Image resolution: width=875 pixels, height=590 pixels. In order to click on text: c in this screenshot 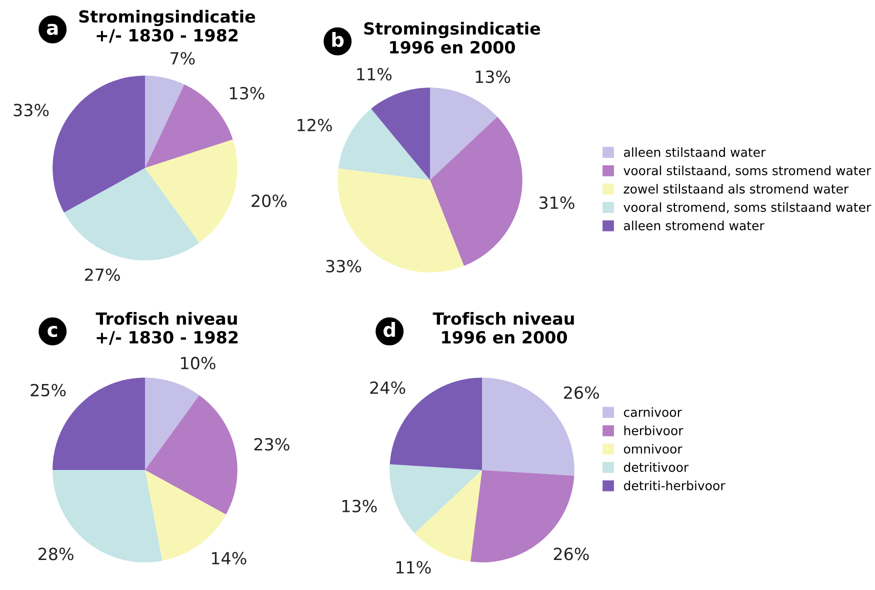, I will do `click(53, 332)`.